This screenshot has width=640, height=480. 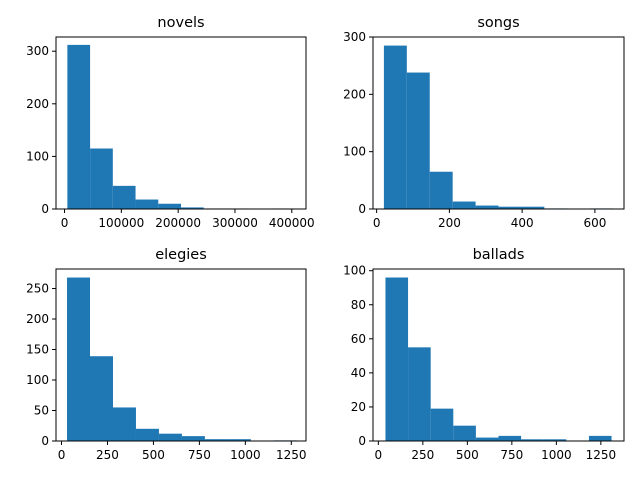 What do you see at coordinates (41, 411) in the screenshot?
I see `y-tick-label: 50` at bounding box center [41, 411].